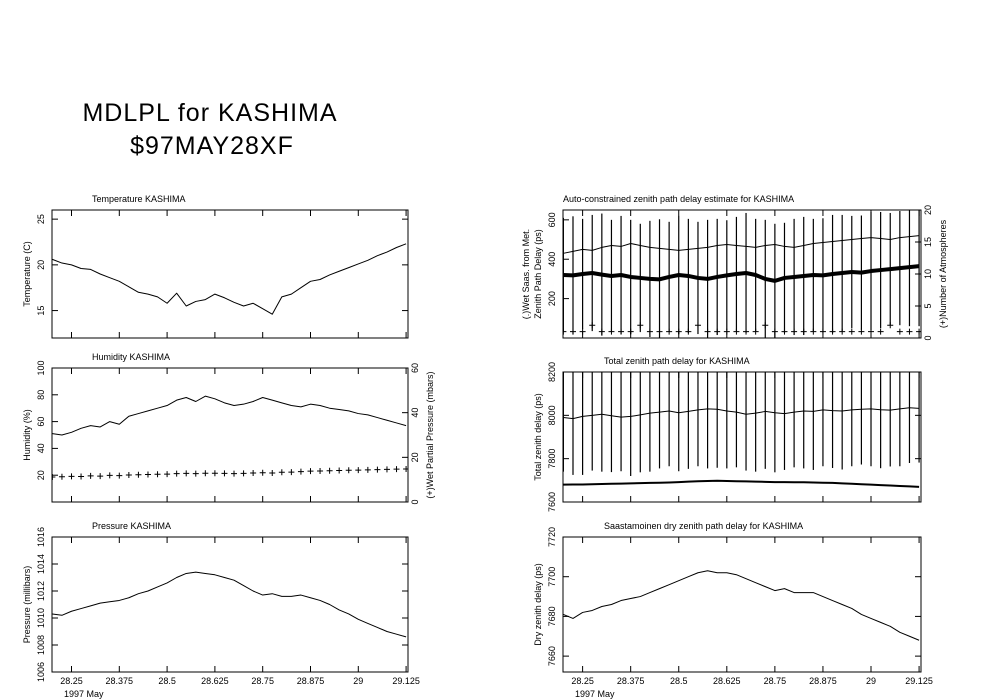  I want to click on y-tick-label: 8000, so click(552, 415).